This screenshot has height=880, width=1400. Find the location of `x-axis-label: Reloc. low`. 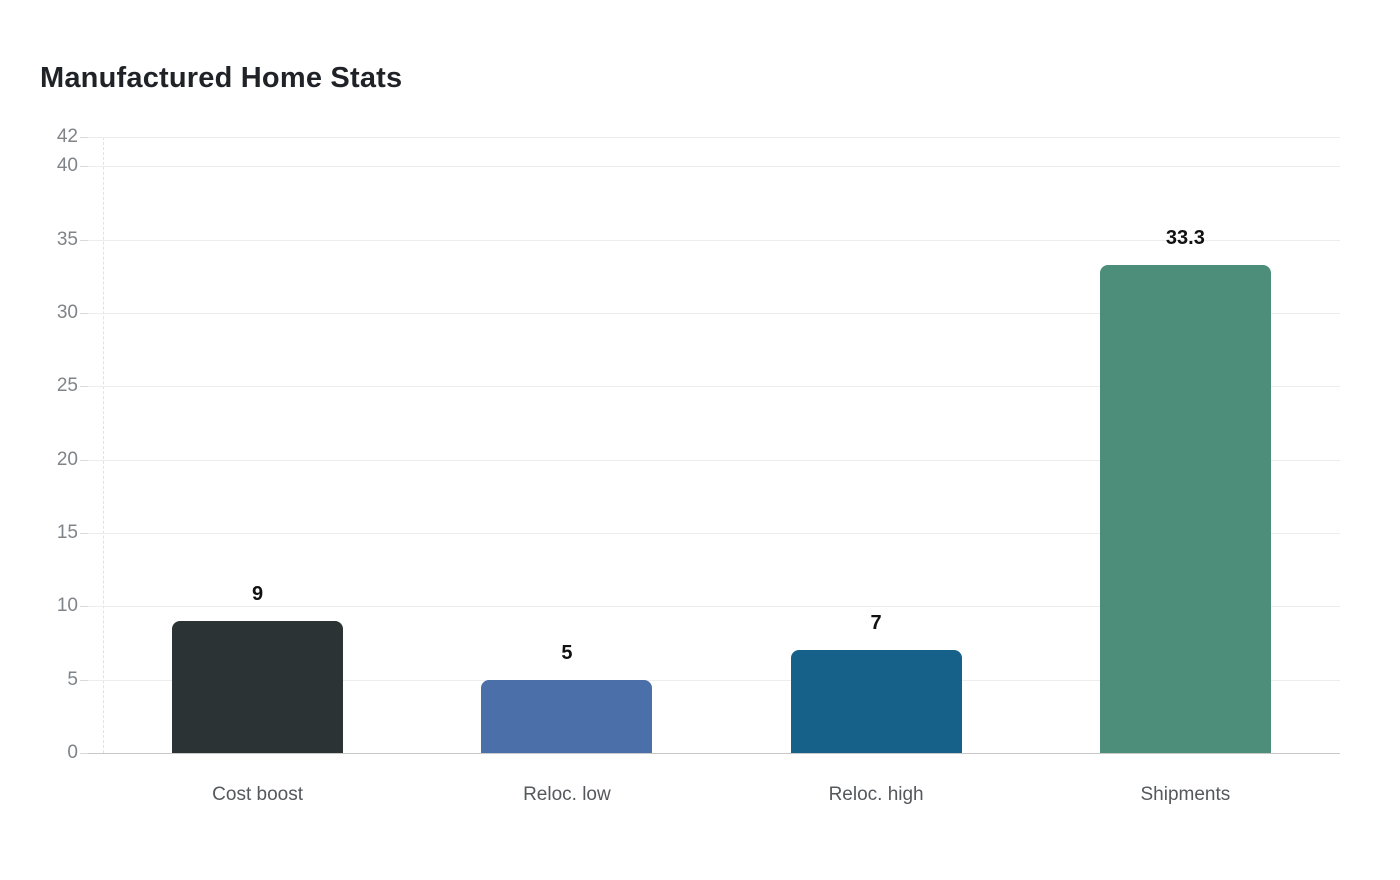

x-axis-label: Reloc. low is located at coordinates (567, 794).